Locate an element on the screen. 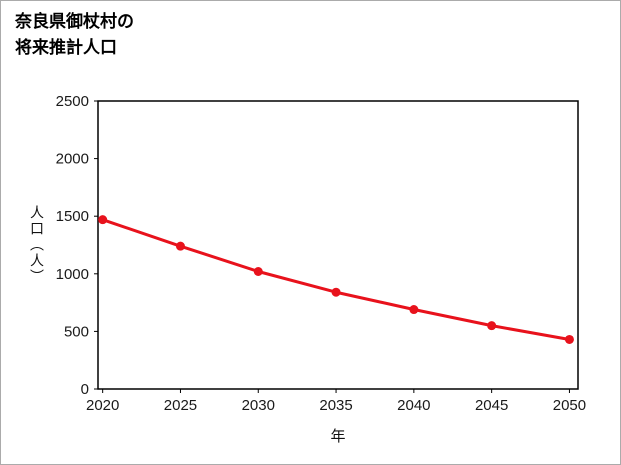 Image resolution: width=621 pixels, height=465 pixels. y-tick-label: 2500 is located at coordinates (72, 101).